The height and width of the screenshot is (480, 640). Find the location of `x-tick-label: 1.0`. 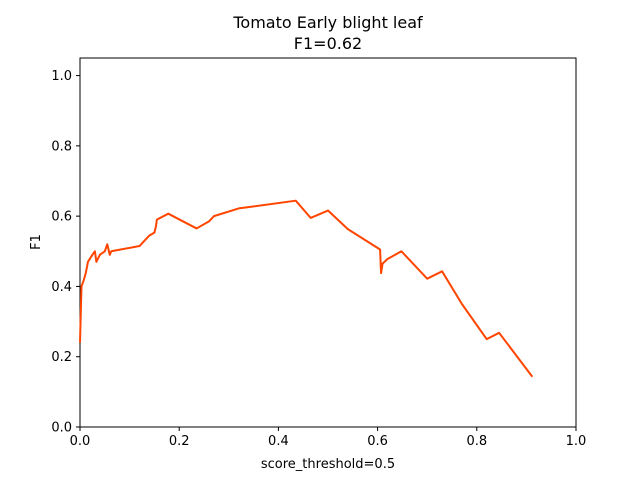

x-tick-label: 1.0 is located at coordinates (576, 441).